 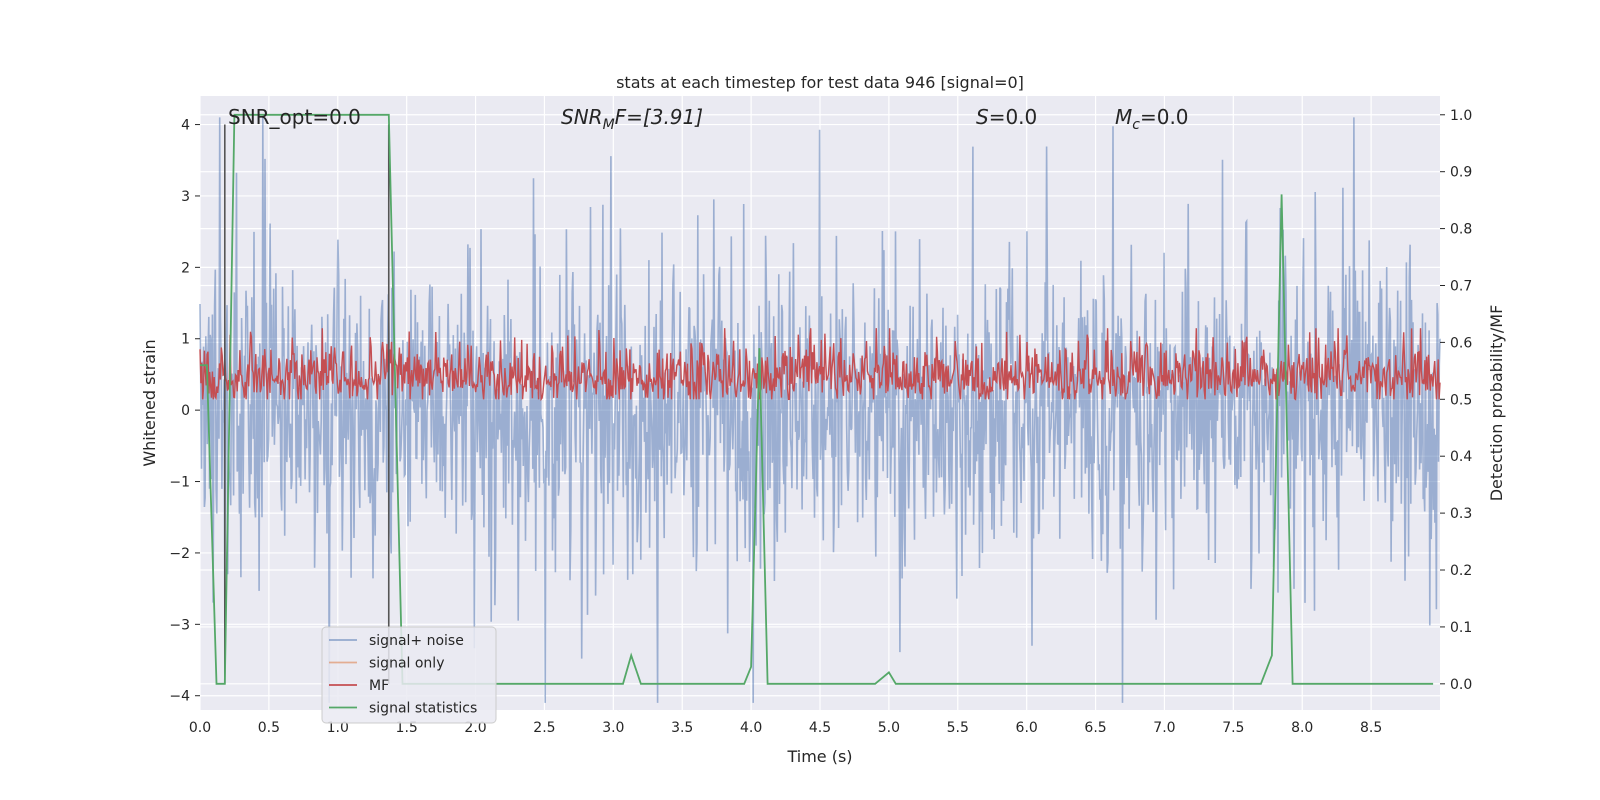 What do you see at coordinates (819, 756) in the screenshot?
I see `x-axis-label: Time (s)` at bounding box center [819, 756].